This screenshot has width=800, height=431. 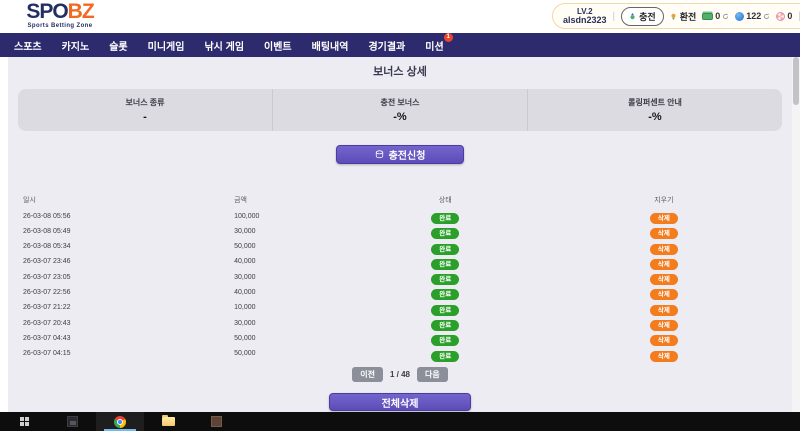 I want to click on row-date: 26-03-07 22:56, so click(x=47, y=292).